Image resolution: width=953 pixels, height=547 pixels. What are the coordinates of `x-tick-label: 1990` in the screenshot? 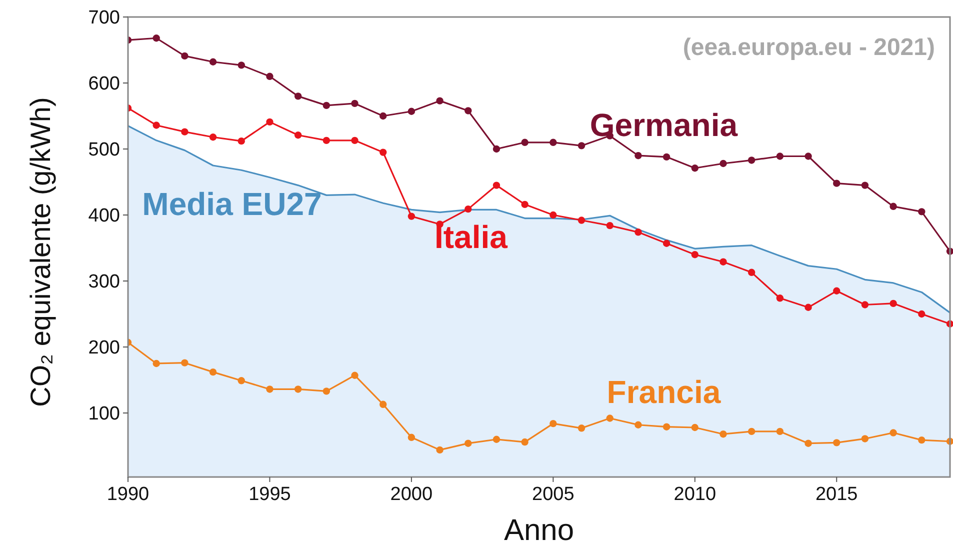 It's located at (128, 494).